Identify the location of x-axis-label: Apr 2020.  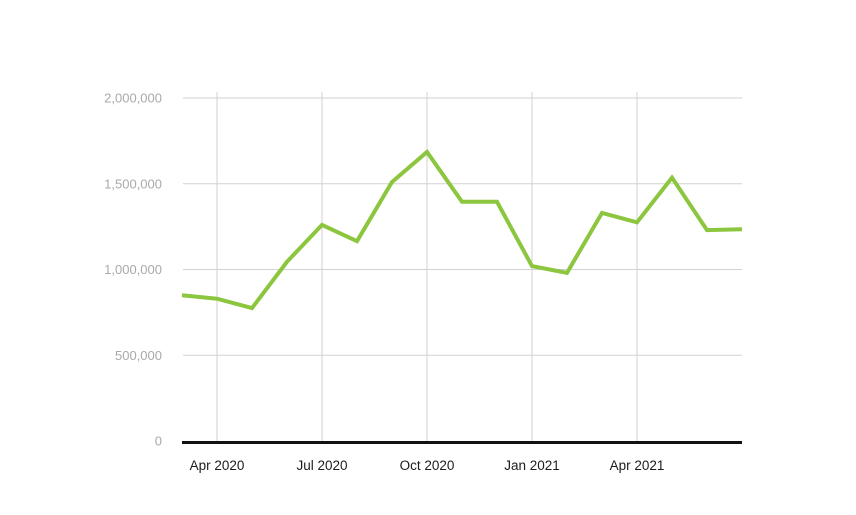
(217, 465).